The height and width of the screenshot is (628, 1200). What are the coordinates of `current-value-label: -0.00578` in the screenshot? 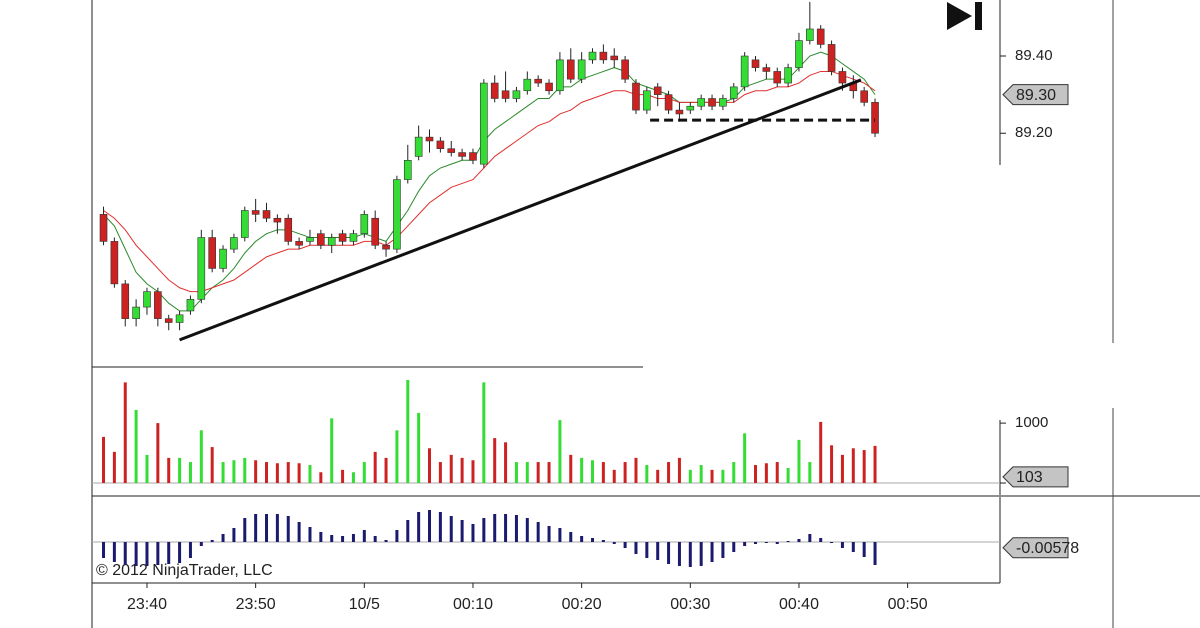 It's located at (1047, 548).